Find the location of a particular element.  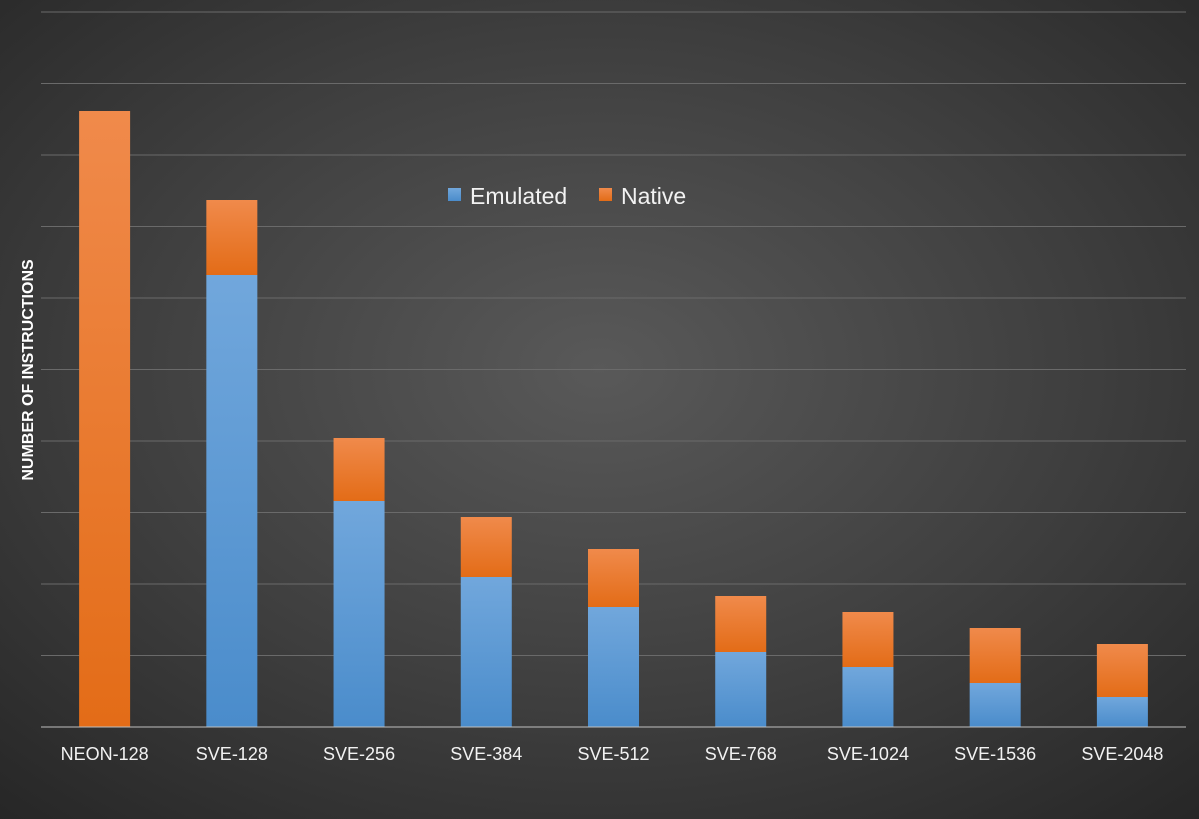

x-tick-label: NEON-128 is located at coordinates (105, 754).